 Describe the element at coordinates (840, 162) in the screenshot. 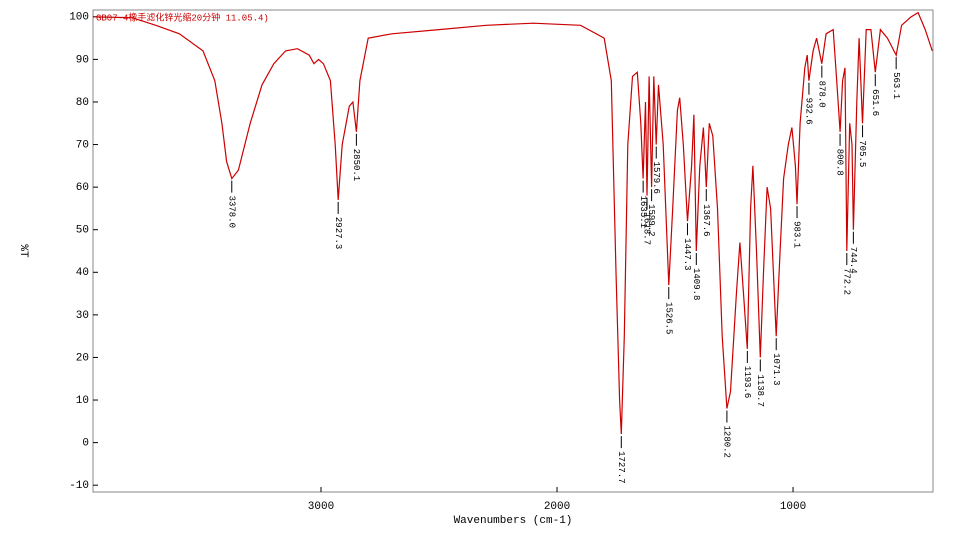

I see `peak-label: 800.8` at that location.